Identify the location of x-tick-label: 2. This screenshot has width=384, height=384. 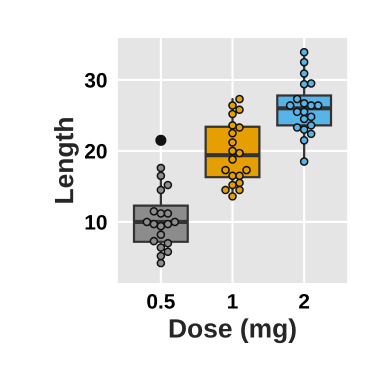
(304, 301).